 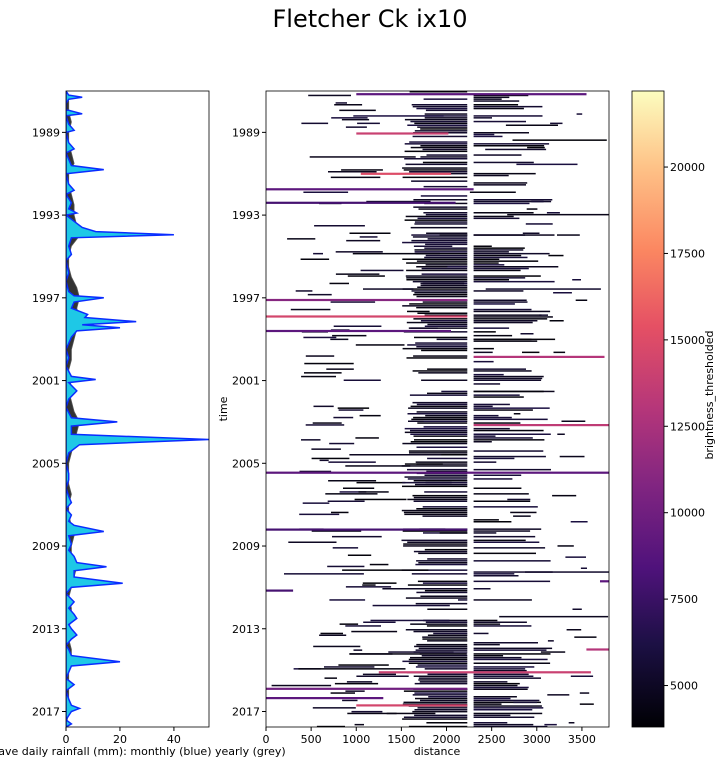 What do you see at coordinates (46, 629) in the screenshot?
I see `rainfall-y-tick-label: 2013` at bounding box center [46, 629].